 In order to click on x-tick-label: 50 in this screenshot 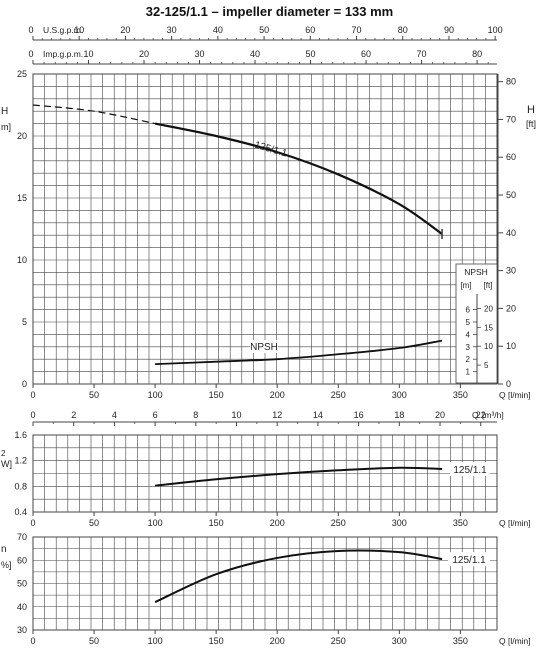, I will do `click(94, 523)`.